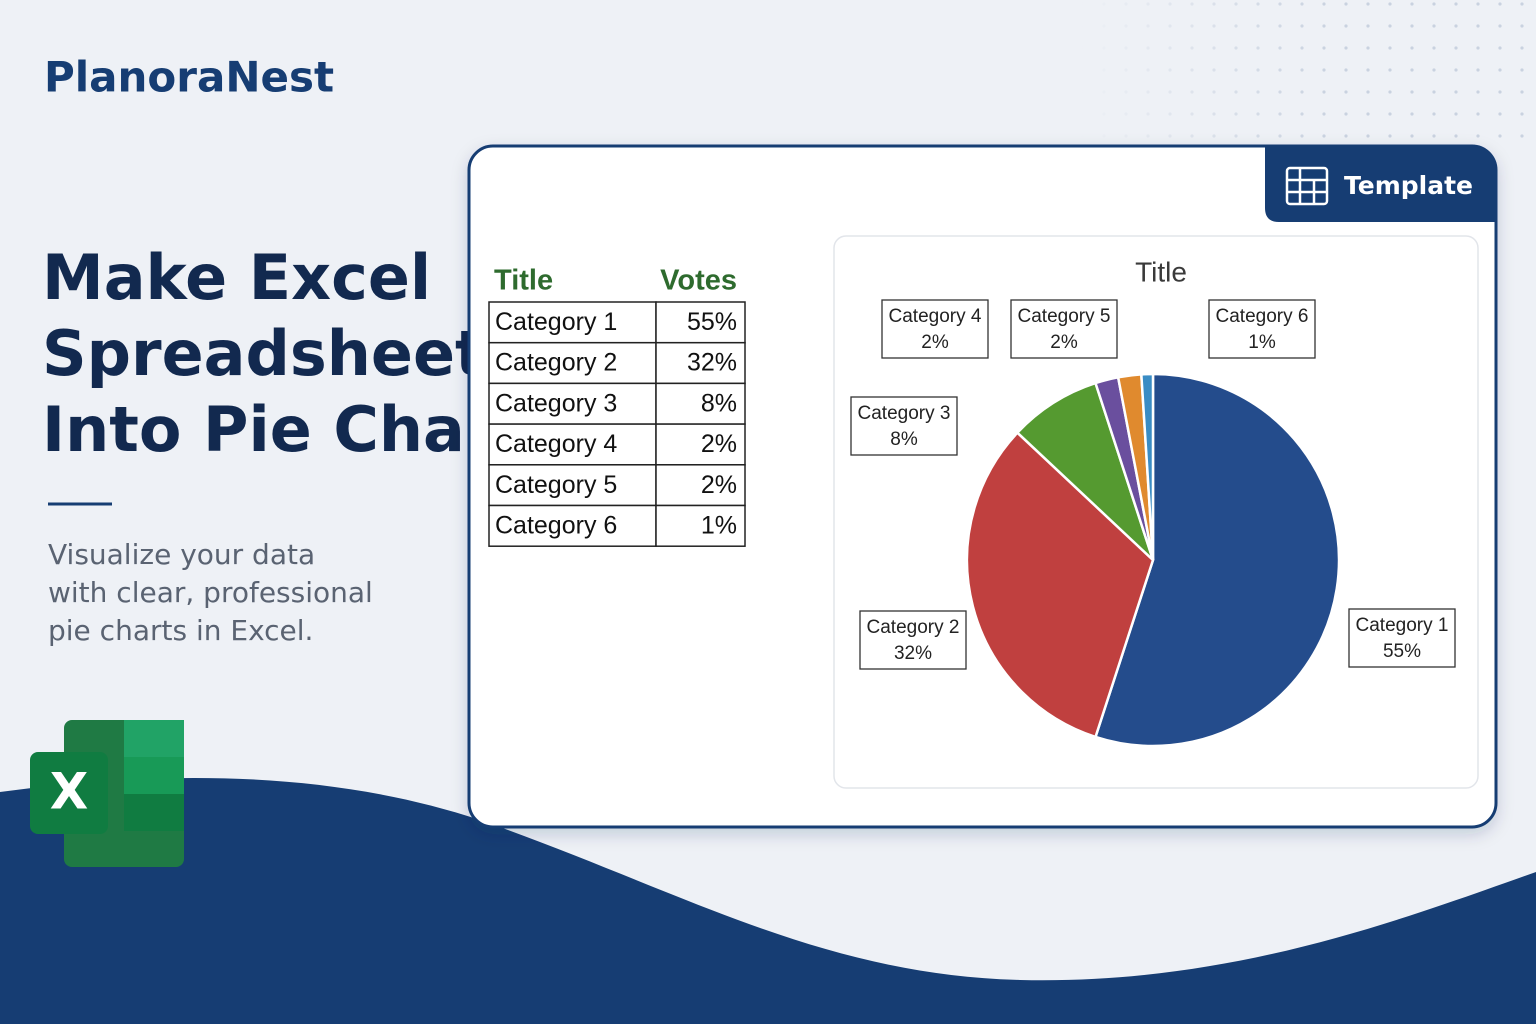 This screenshot has width=1536, height=1024. I want to click on data-label-category: Category 2, so click(913, 627).